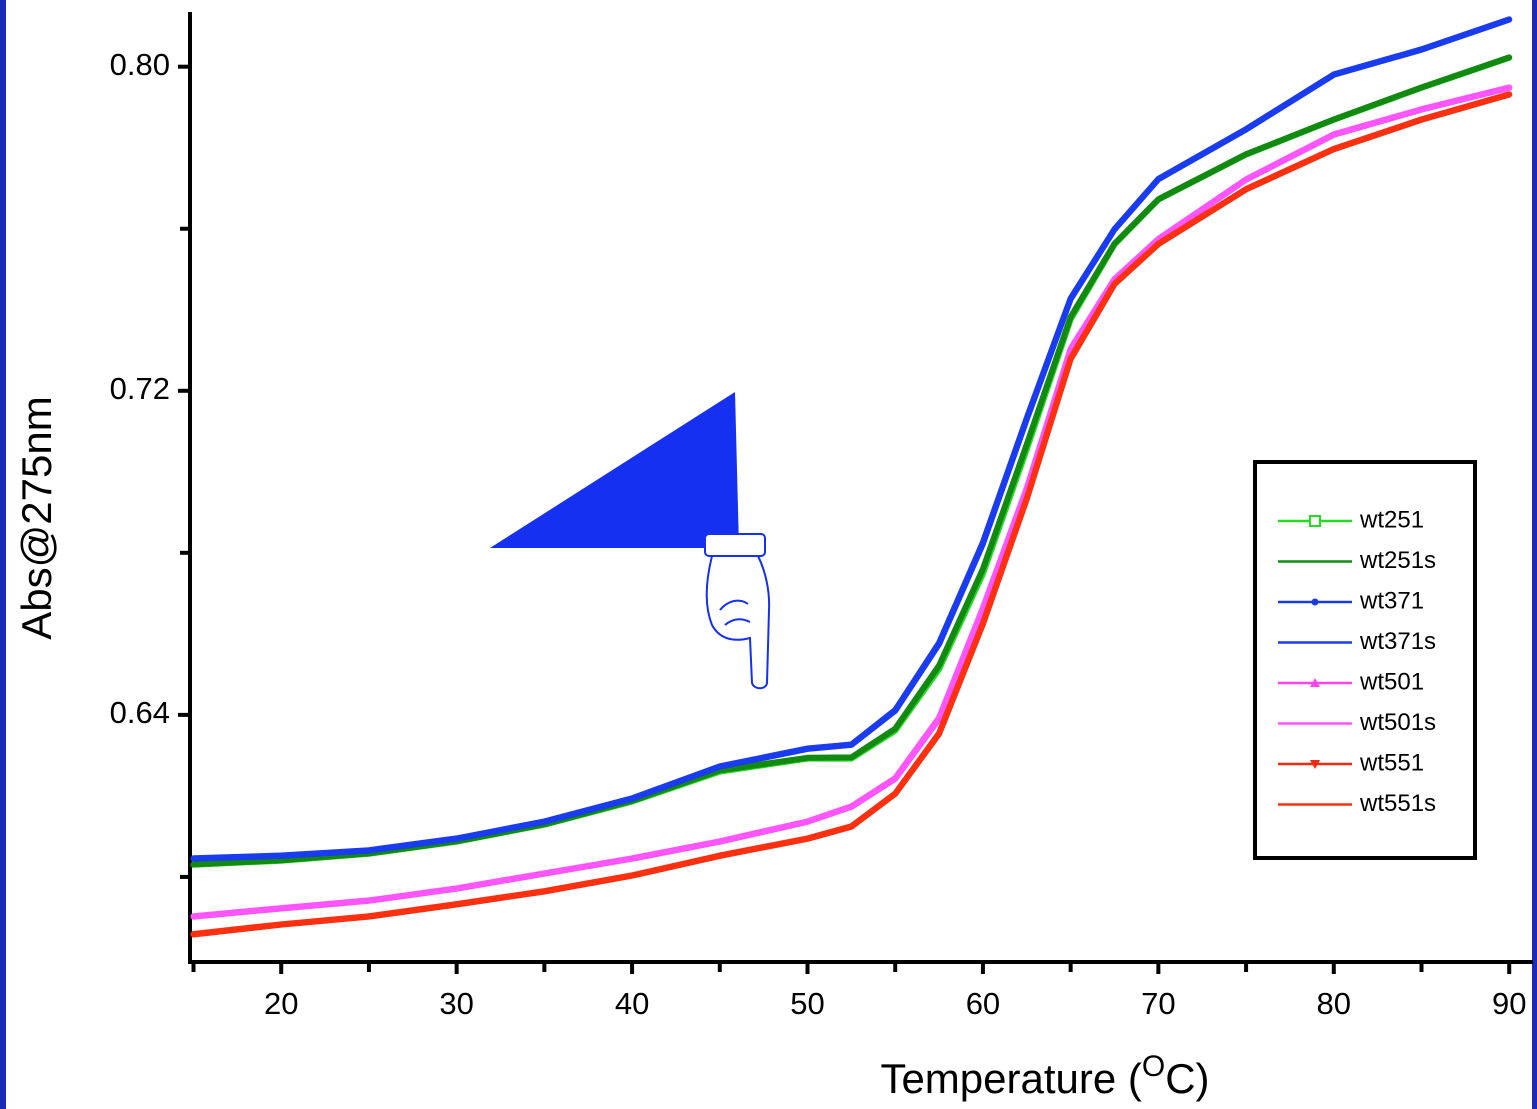 The width and height of the screenshot is (1537, 1109). What do you see at coordinates (1397, 641) in the screenshot?
I see `legend-label: wt371s` at bounding box center [1397, 641].